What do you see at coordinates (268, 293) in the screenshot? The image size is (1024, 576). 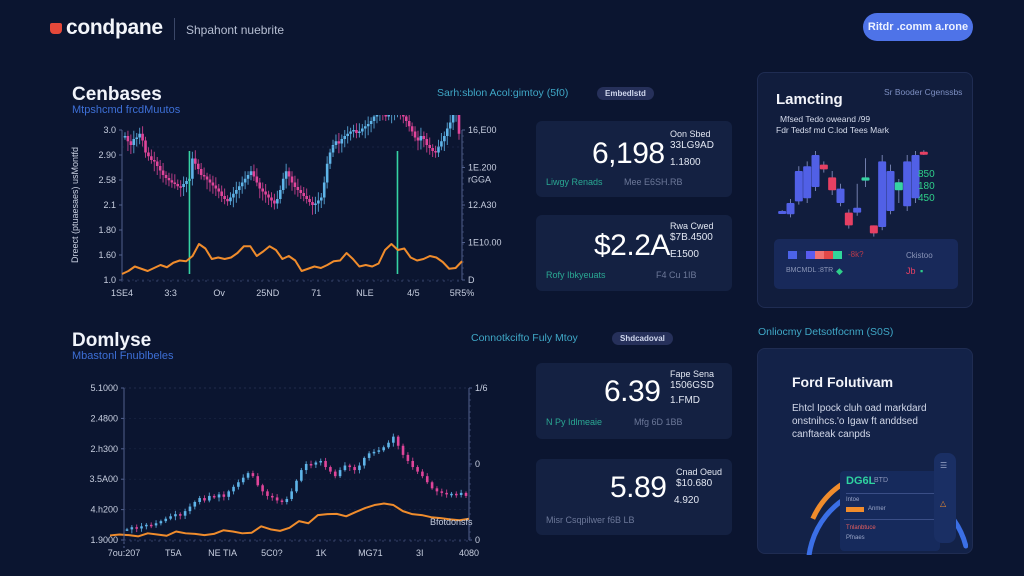 I see `x-tick-label: 25ND` at bounding box center [268, 293].